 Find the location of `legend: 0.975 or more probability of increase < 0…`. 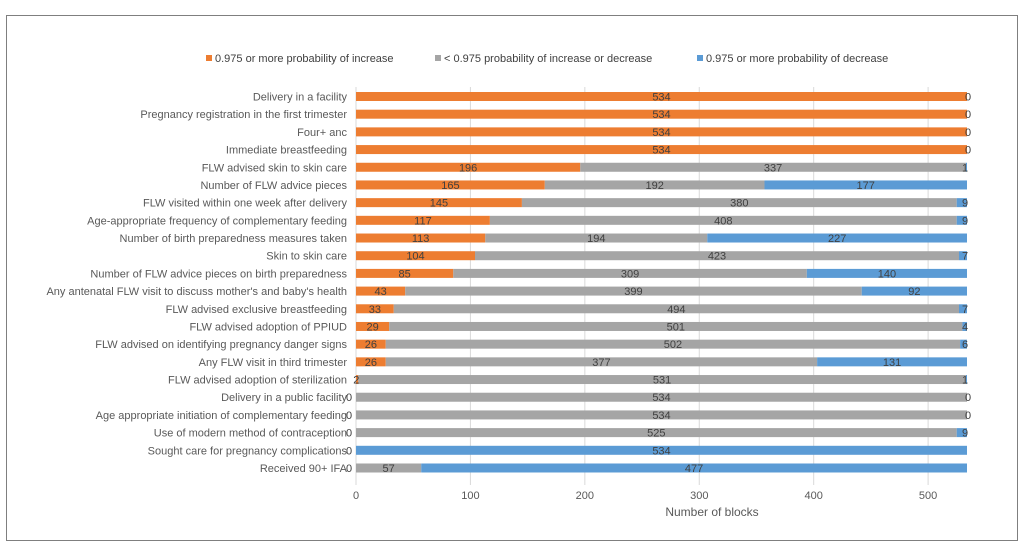

legend: 0.975 or more probability of increase < 0… is located at coordinates (547, 59).